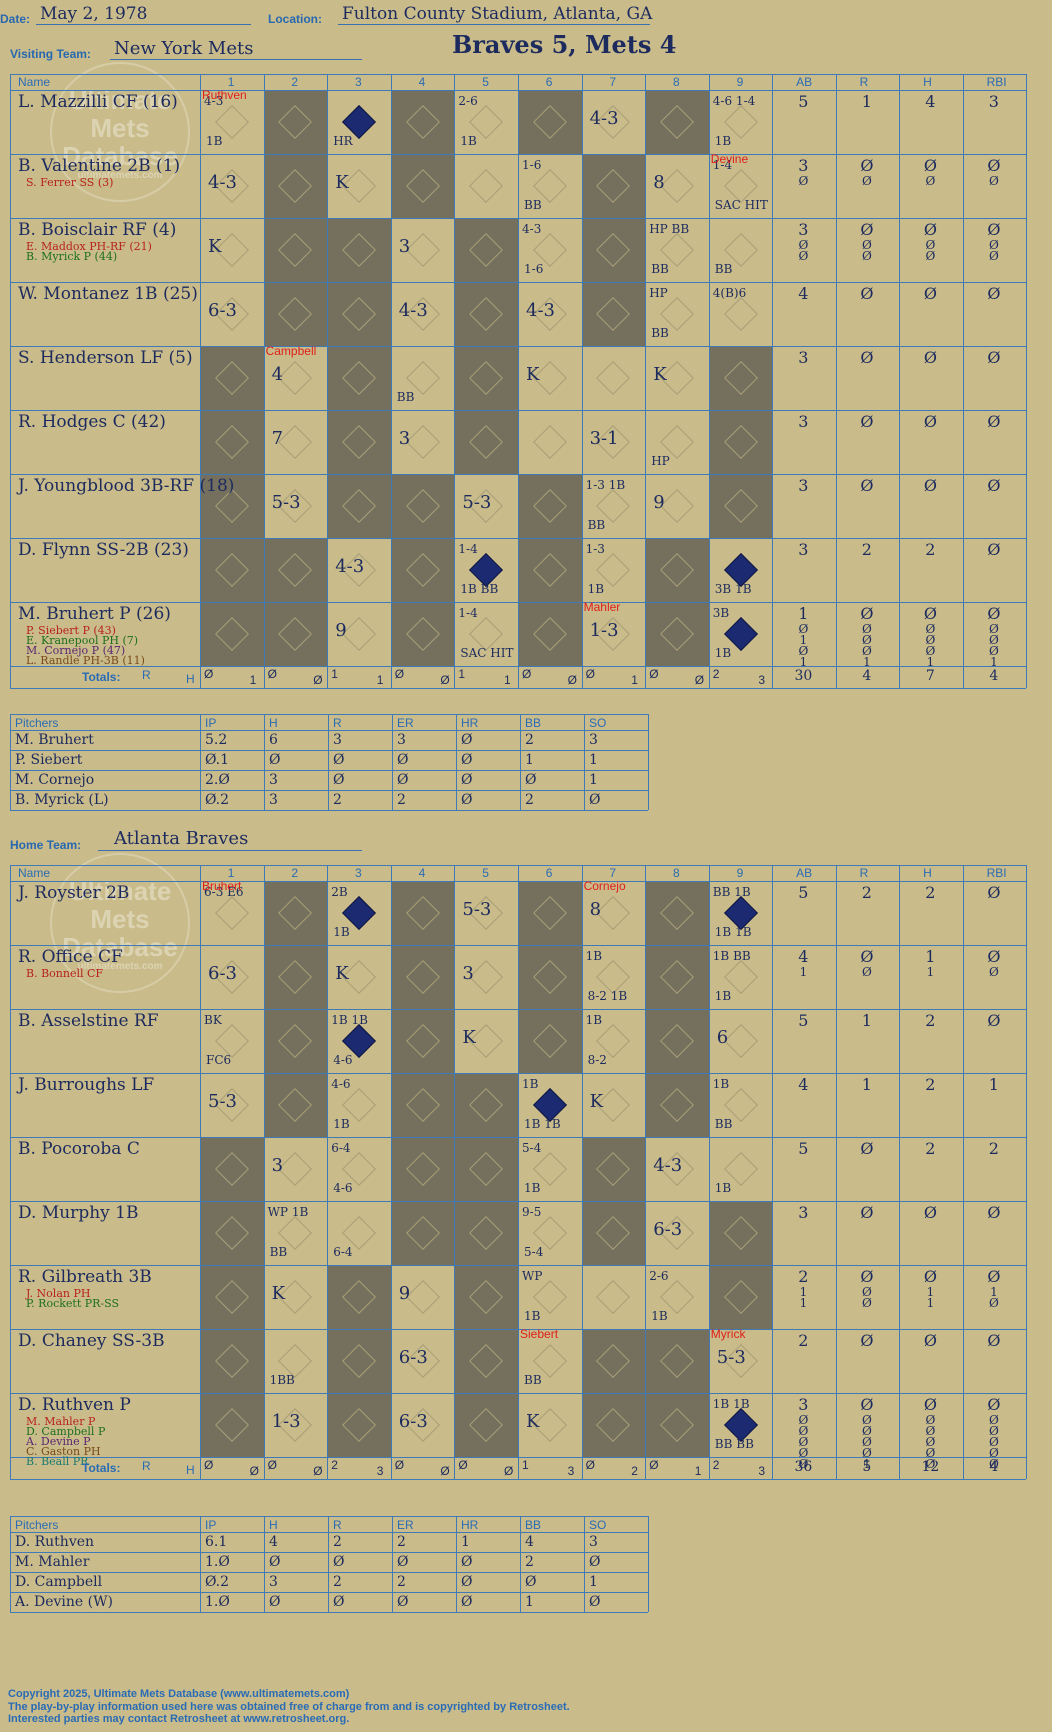 The height and width of the screenshot is (1732, 1052). What do you see at coordinates (604, 886) in the screenshot?
I see `pitching-change-note: Cornejo` at bounding box center [604, 886].